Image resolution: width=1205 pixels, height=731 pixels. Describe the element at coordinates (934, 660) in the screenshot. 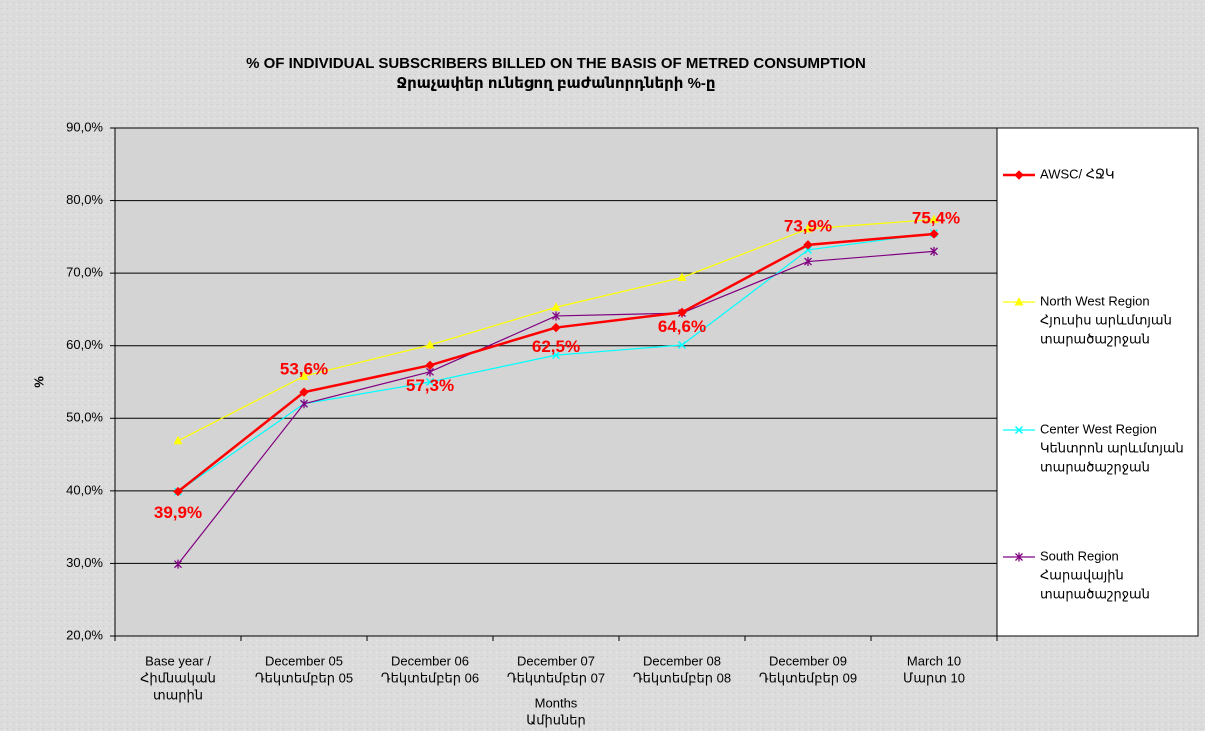

I see `x-tick-label: March 10` at that location.